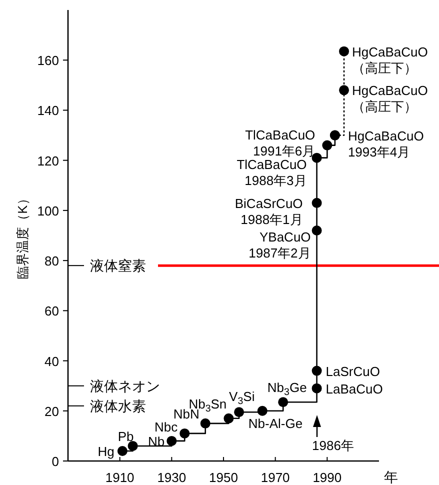  I want to click on annotation: LaBaCuO, so click(354, 388).